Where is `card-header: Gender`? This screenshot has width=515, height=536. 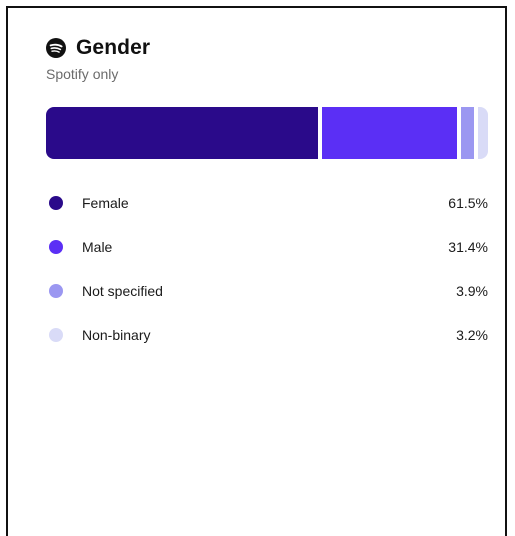 card-header: Gender is located at coordinates (98, 48).